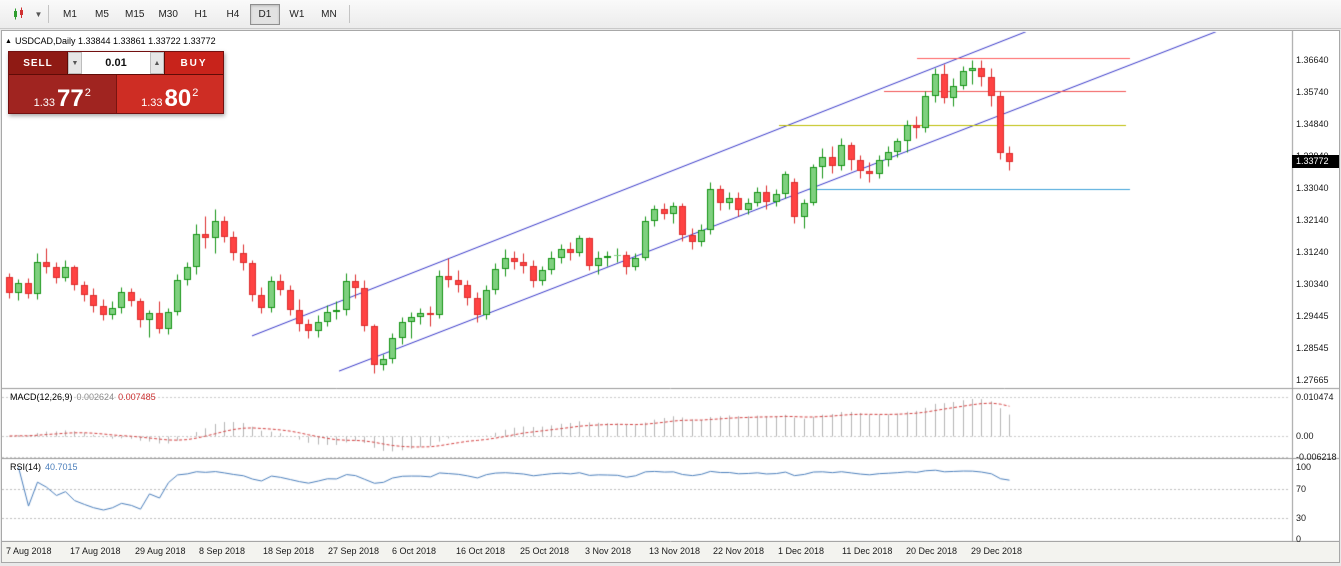 This screenshot has width=1341, height=566. Describe the element at coordinates (44, 467) in the screenshot. I see `rsi-indicator-label: RSI(14) 40.7015` at that location.